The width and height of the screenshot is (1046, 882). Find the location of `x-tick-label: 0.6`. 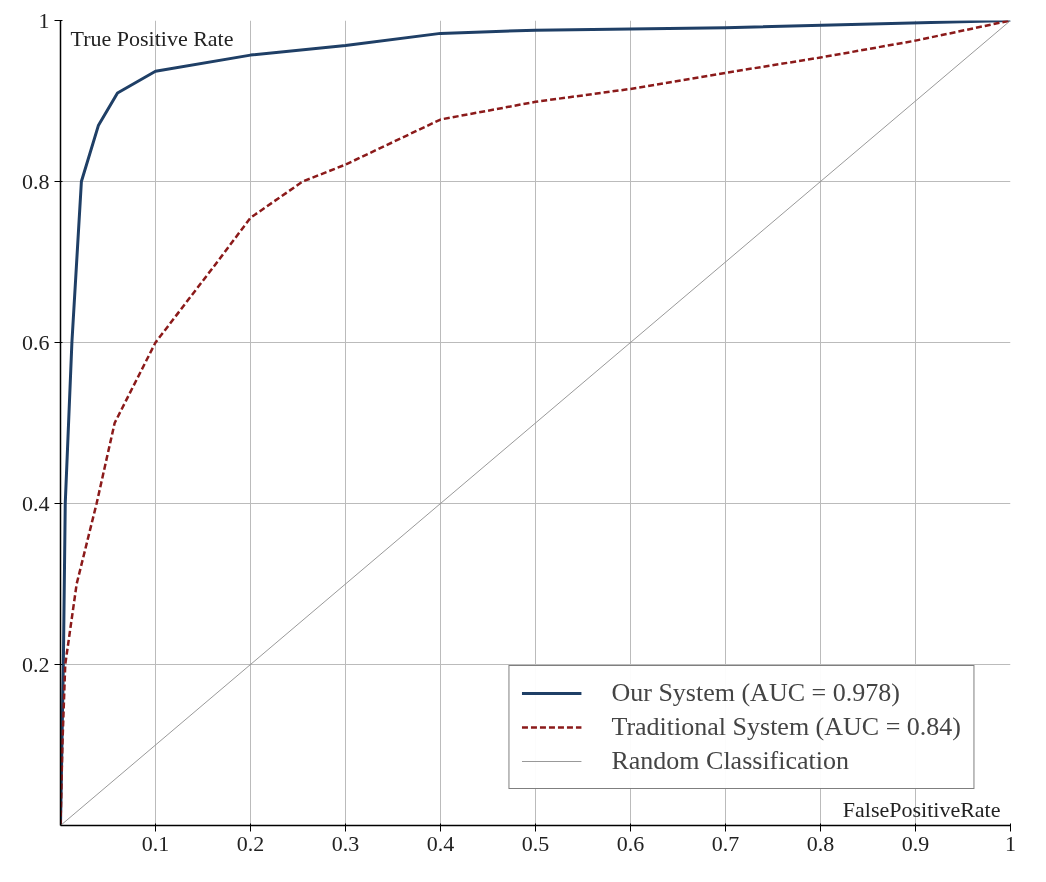

x-tick-label: 0.6 is located at coordinates (630, 843).